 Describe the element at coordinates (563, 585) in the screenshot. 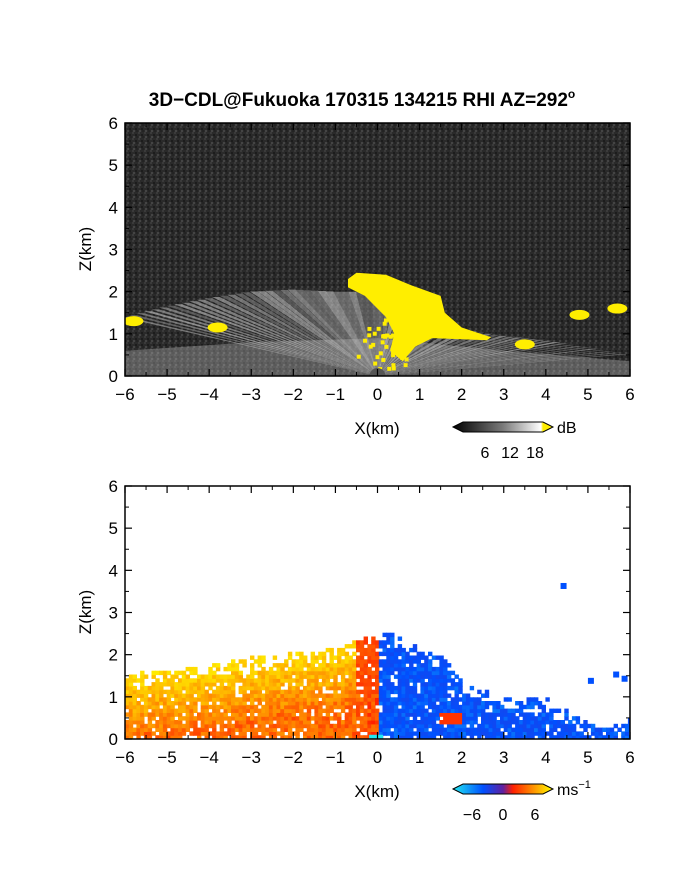

I see `velocity-isolated-echo` at that location.